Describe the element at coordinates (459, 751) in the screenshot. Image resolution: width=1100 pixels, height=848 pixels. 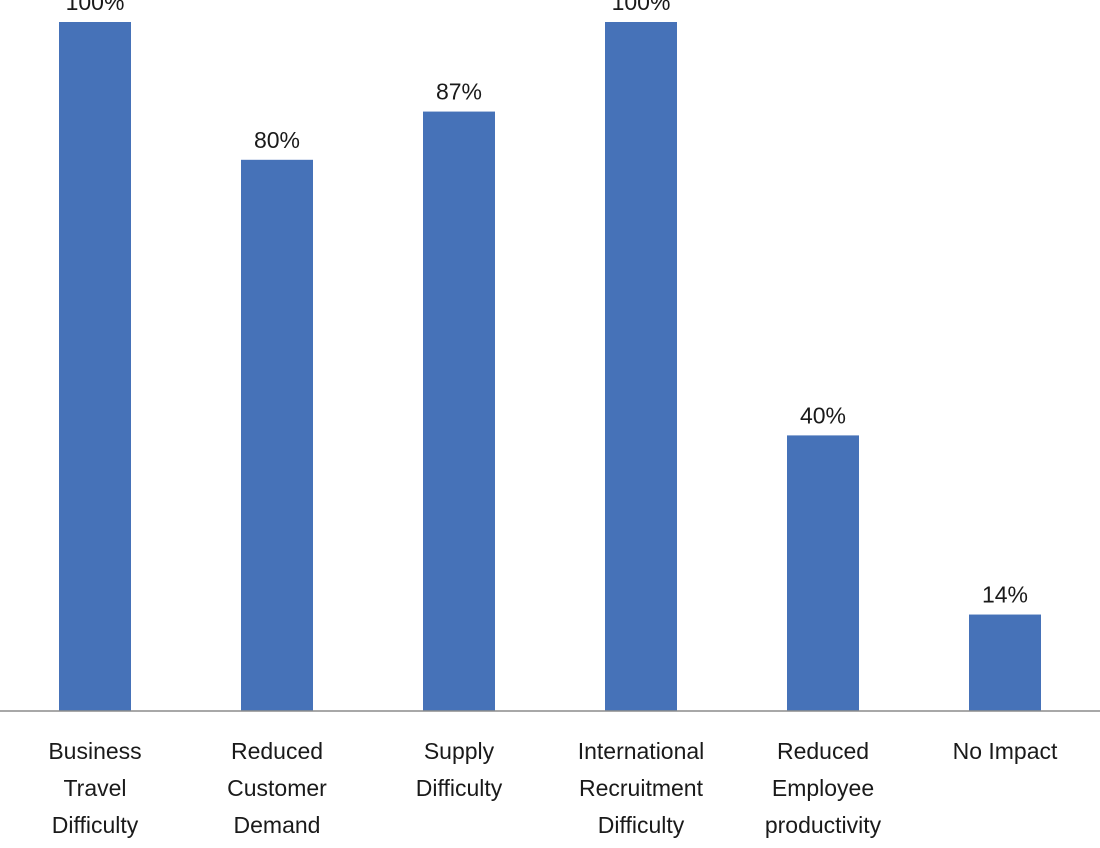
I see `category-label-line: Supply` at that location.